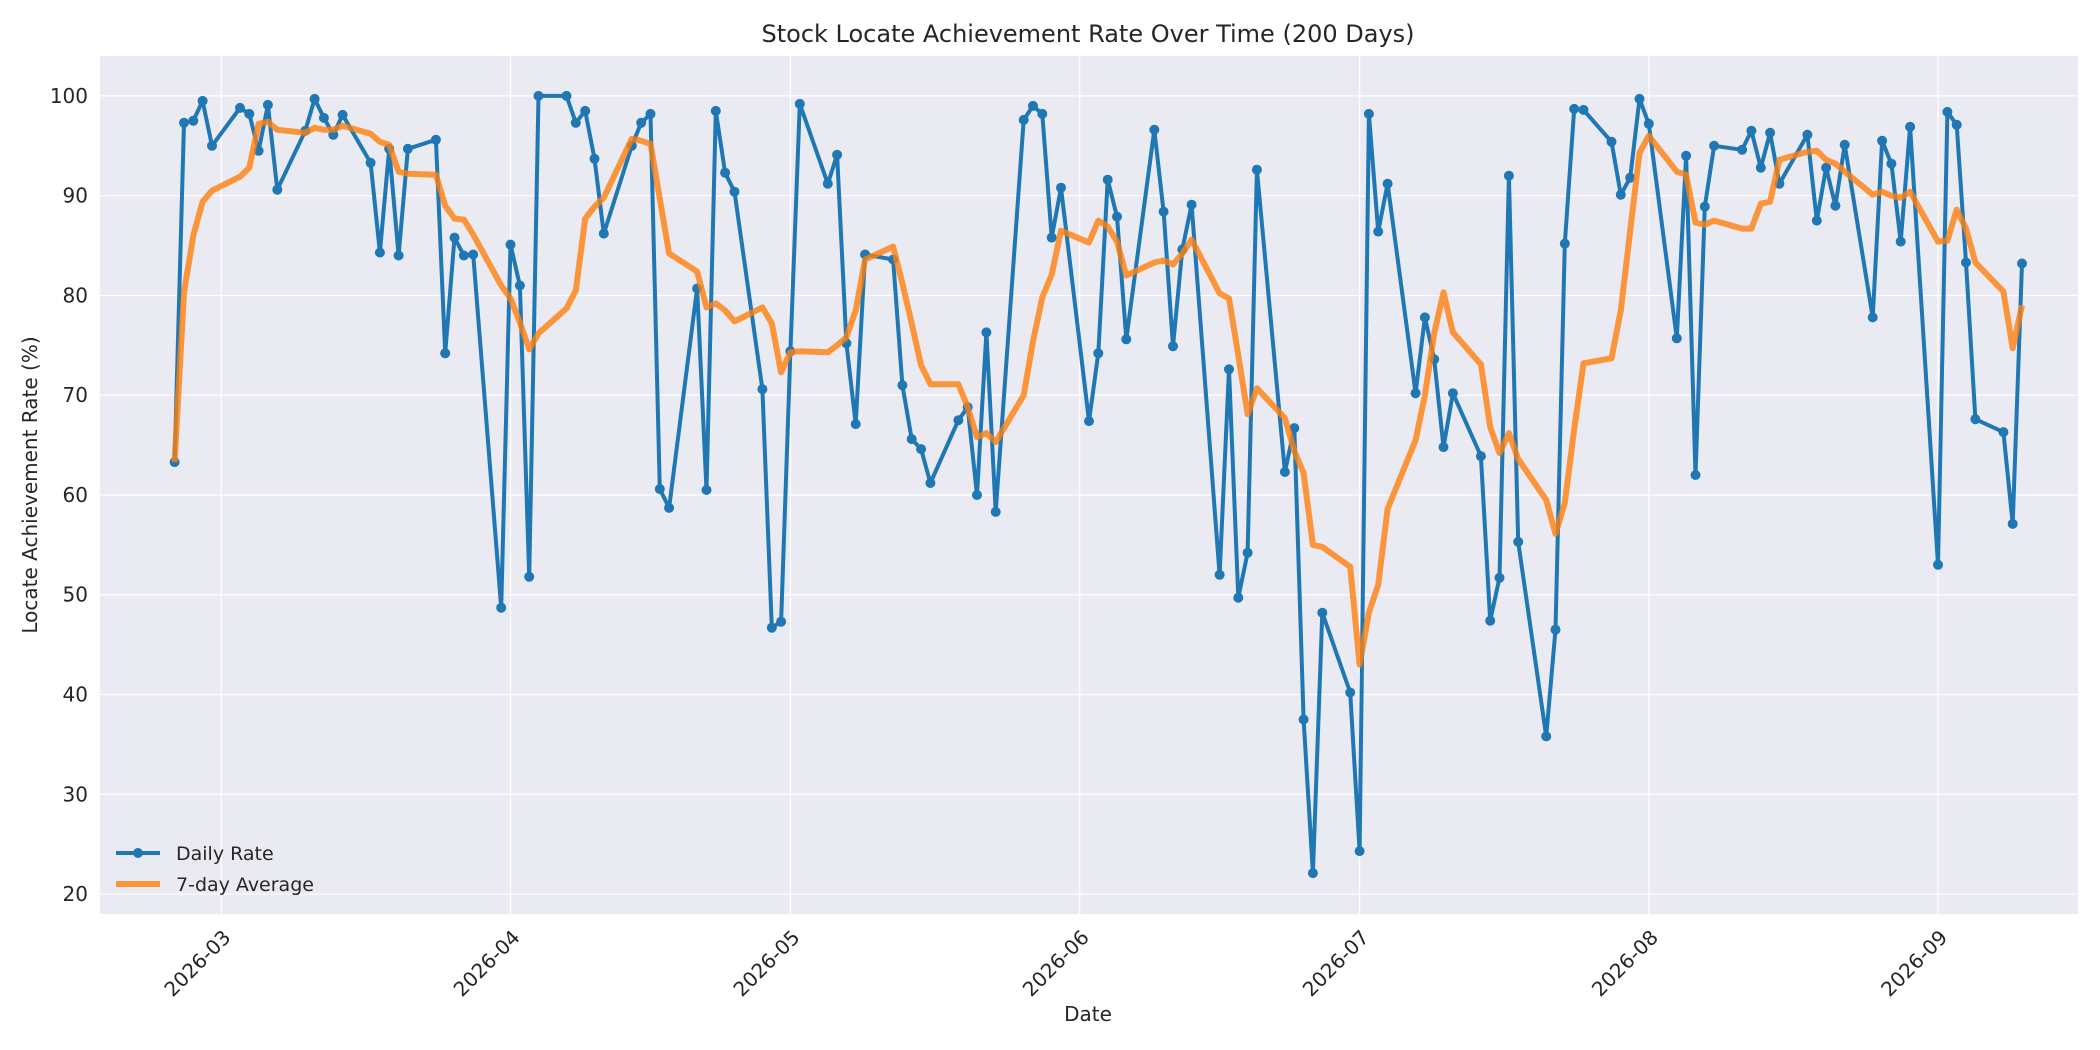  Describe the element at coordinates (75, 196) in the screenshot. I see `y-tick-label: 90` at that location.